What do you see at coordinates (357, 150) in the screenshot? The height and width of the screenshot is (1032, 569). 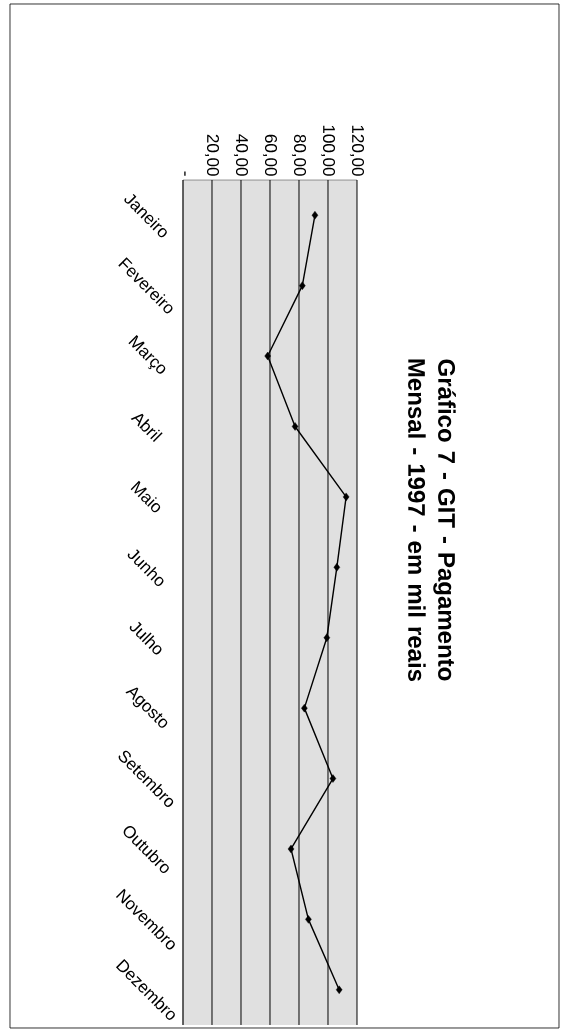 I see `x-tick-label: 120,00` at bounding box center [357, 150].